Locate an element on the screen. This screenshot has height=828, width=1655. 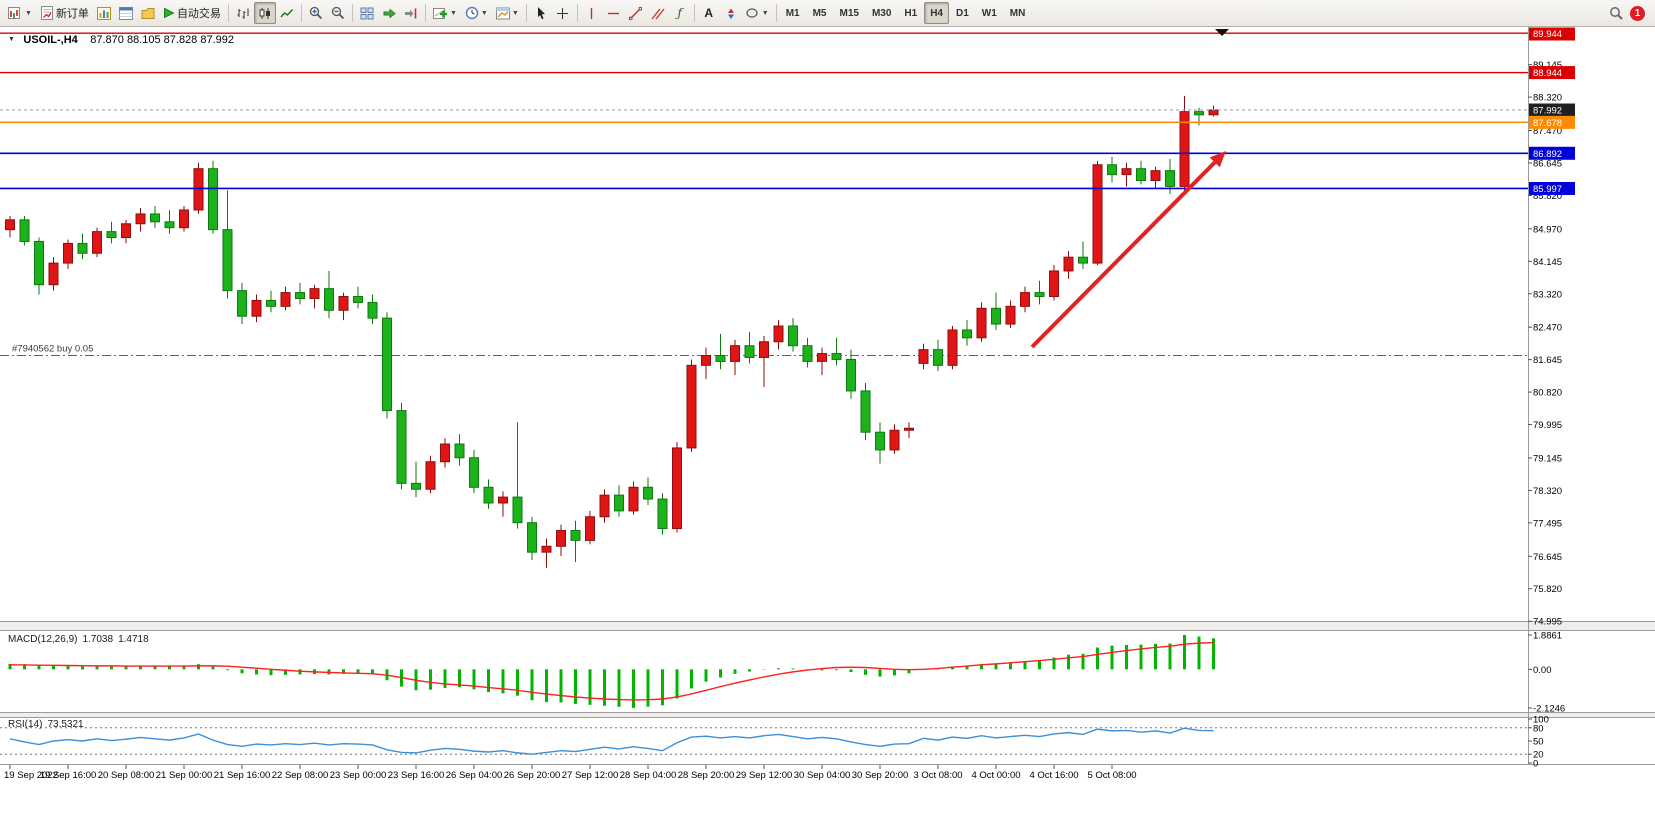
tile-windows-button is located at coordinates (367, 13).